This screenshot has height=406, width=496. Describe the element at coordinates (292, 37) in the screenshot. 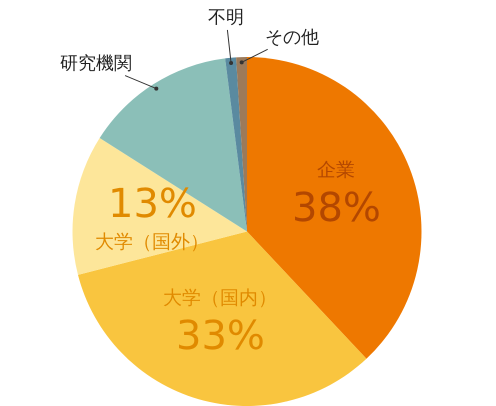

I see `slice-label: その他` at that location.